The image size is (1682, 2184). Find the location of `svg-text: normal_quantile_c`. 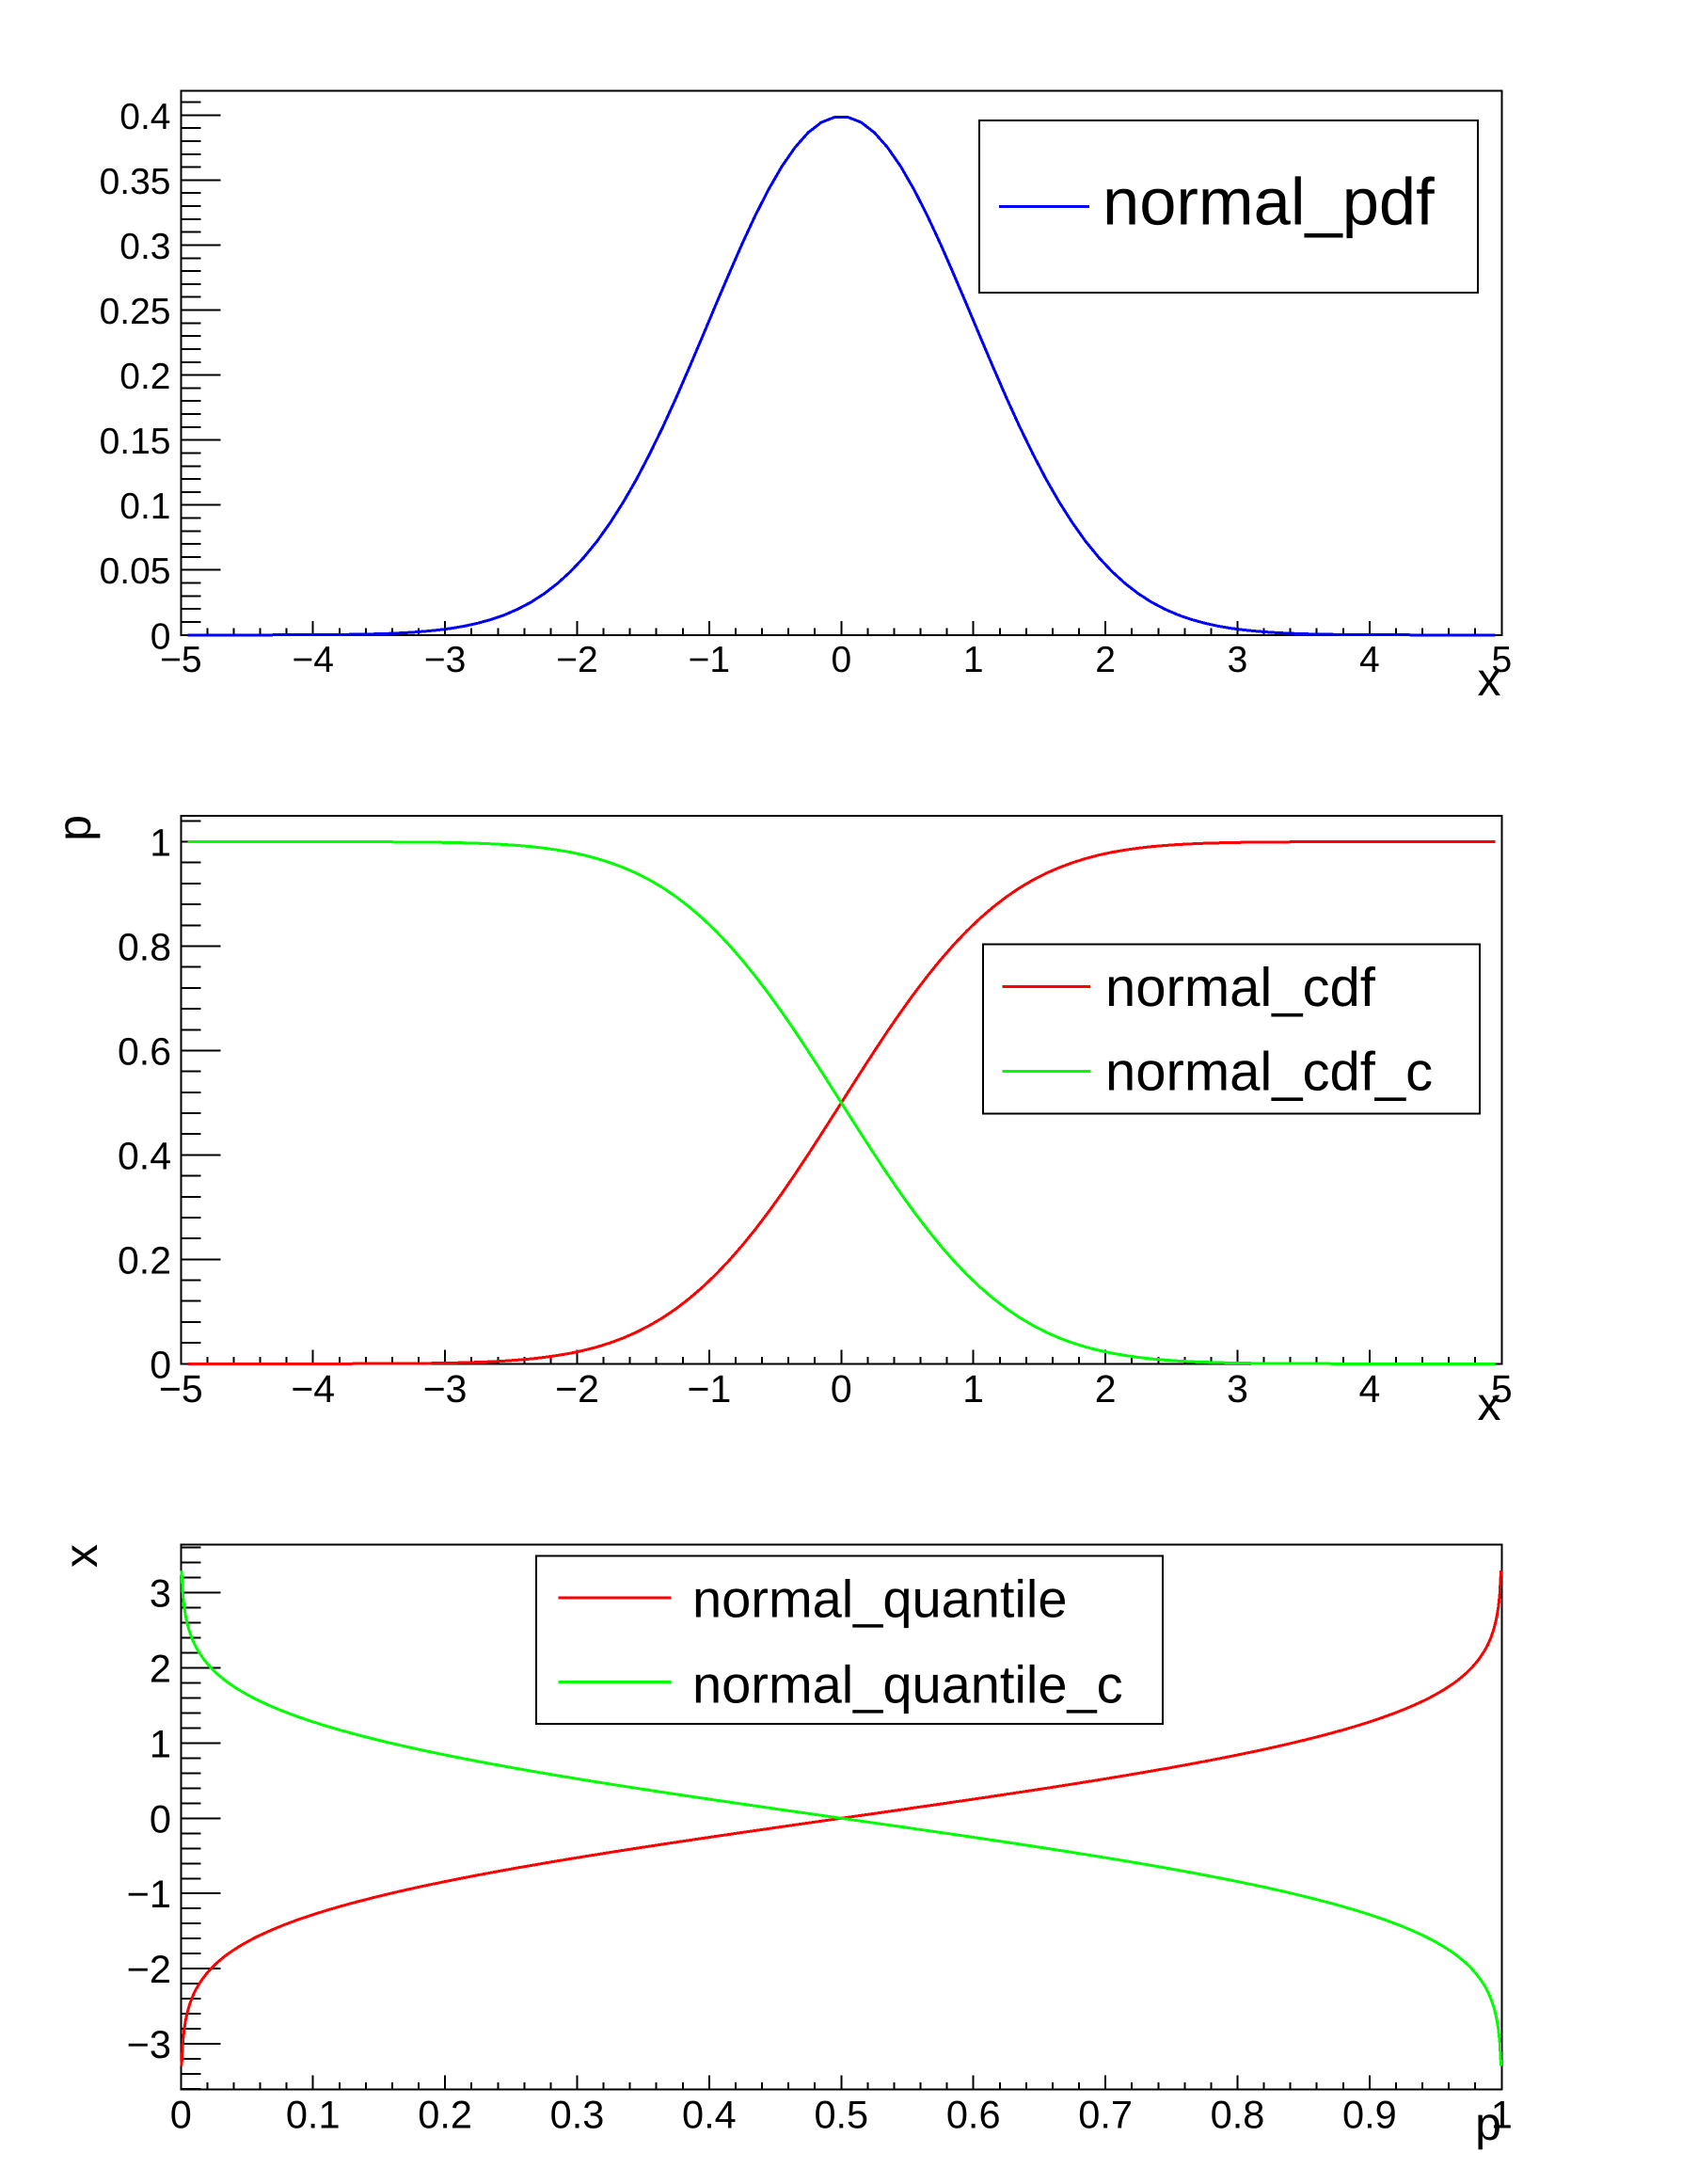

svg-text: normal_quantile_c is located at coordinates (907, 1684).